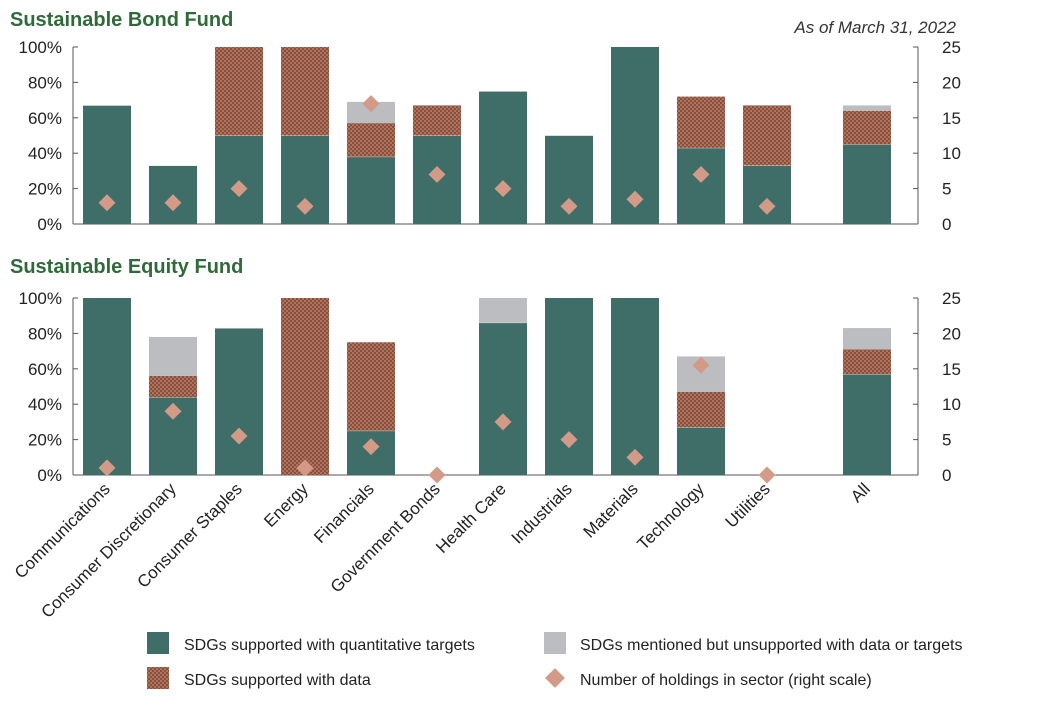 The image size is (1050, 713). I want to click on legend-holdings-diamond, so click(555, 678).